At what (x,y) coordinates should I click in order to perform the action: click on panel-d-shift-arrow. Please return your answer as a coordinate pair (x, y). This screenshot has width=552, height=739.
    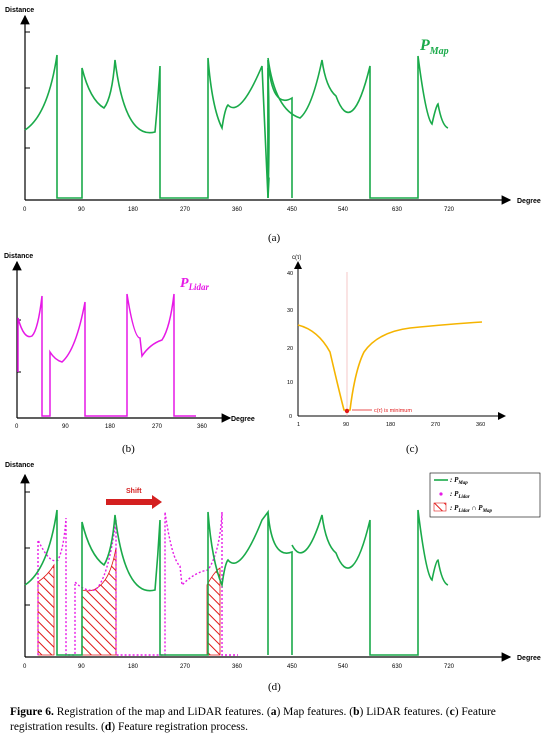
    Looking at the image, I should click on (134, 502).